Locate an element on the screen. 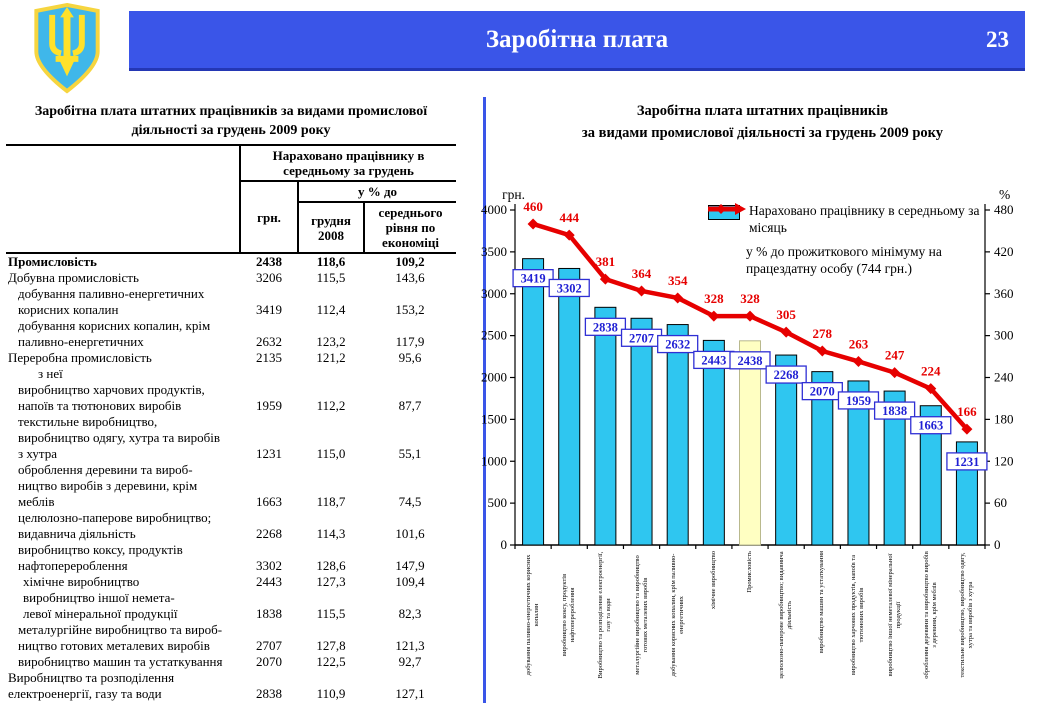 The width and height of the screenshot is (1037, 703). row-label: Добувна промисловість is located at coordinates (73, 277).